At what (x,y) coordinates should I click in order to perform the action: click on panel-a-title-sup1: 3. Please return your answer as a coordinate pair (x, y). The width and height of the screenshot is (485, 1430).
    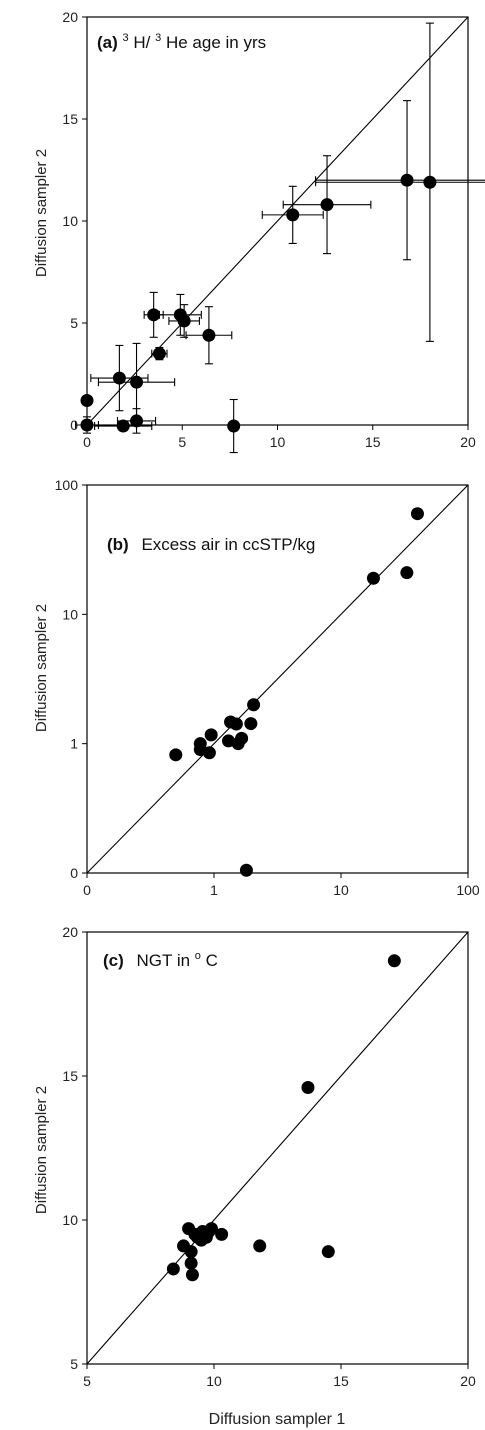
    Looking at the image, I should click on (126, 38).